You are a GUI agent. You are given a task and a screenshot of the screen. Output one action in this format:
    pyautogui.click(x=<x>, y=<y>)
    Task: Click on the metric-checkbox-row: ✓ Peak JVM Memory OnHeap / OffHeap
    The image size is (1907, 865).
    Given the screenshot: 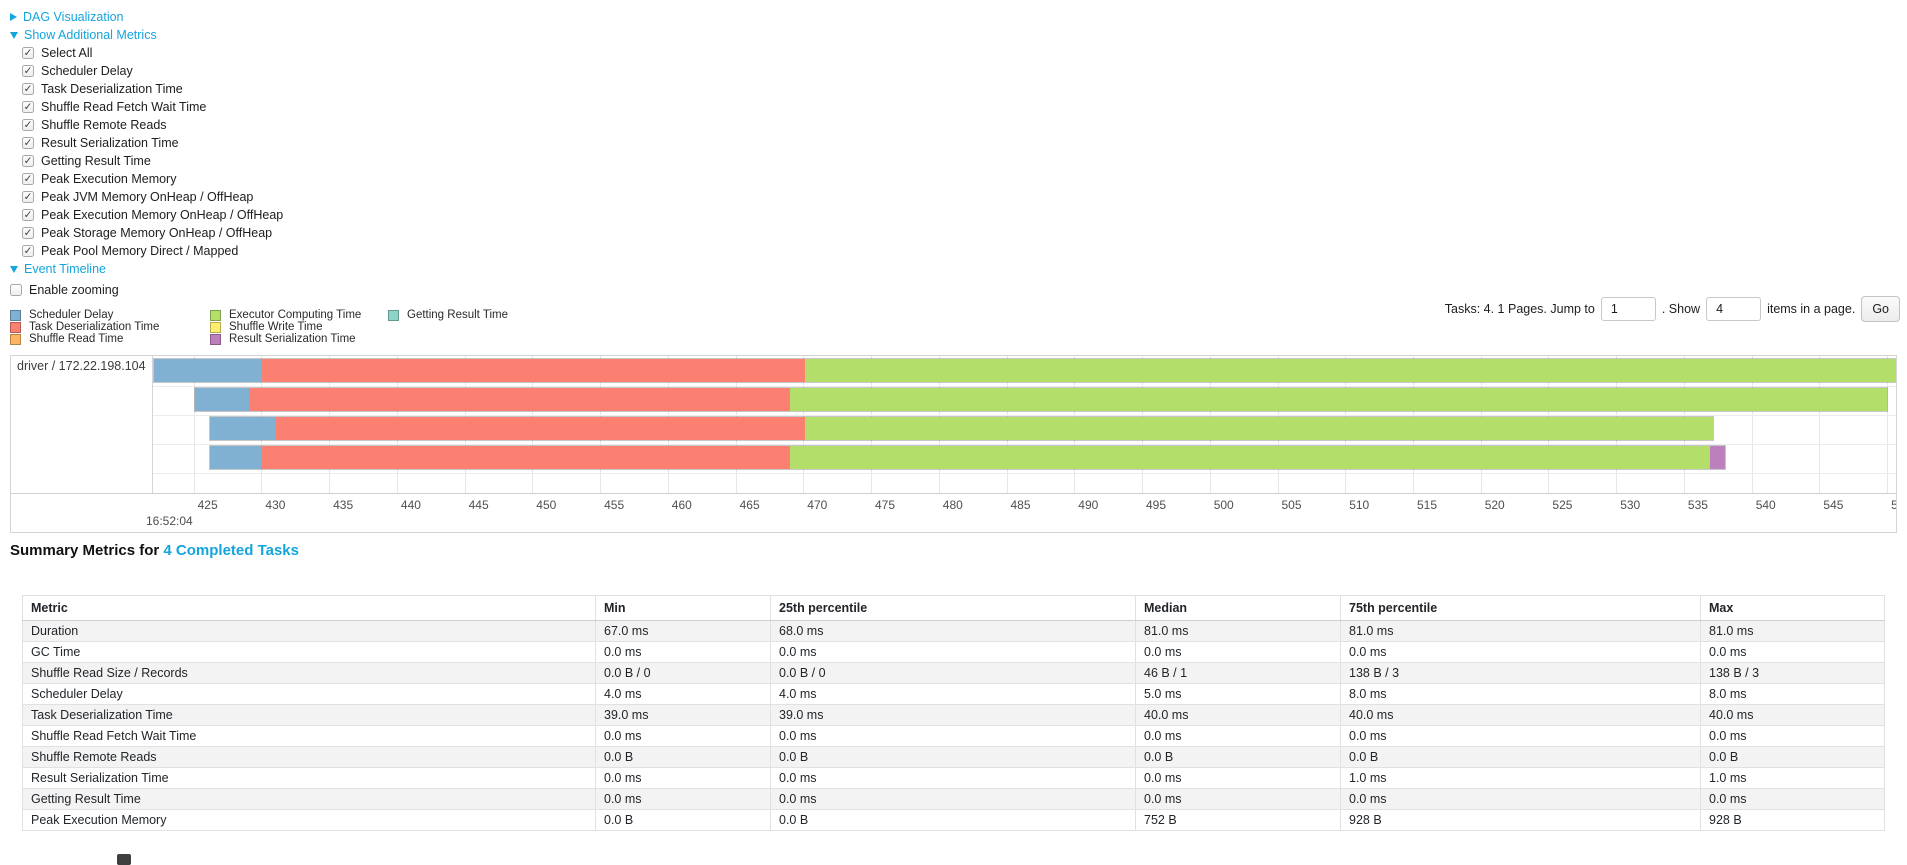 What is the action you would take?
    pyautogui.click(x=146, y=197)
    